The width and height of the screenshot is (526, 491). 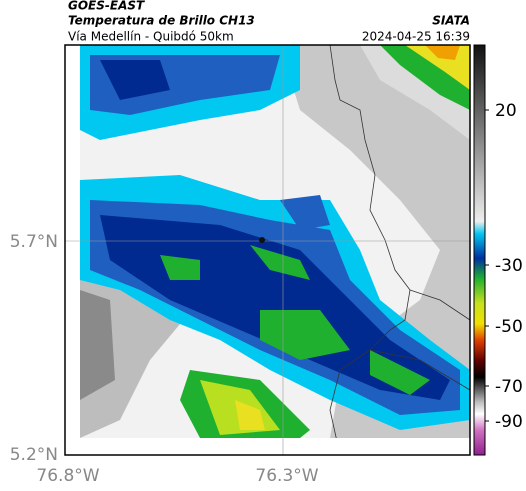 I want to click on title: Temperatura de Brillo CH13, so click(x=161, y=21).